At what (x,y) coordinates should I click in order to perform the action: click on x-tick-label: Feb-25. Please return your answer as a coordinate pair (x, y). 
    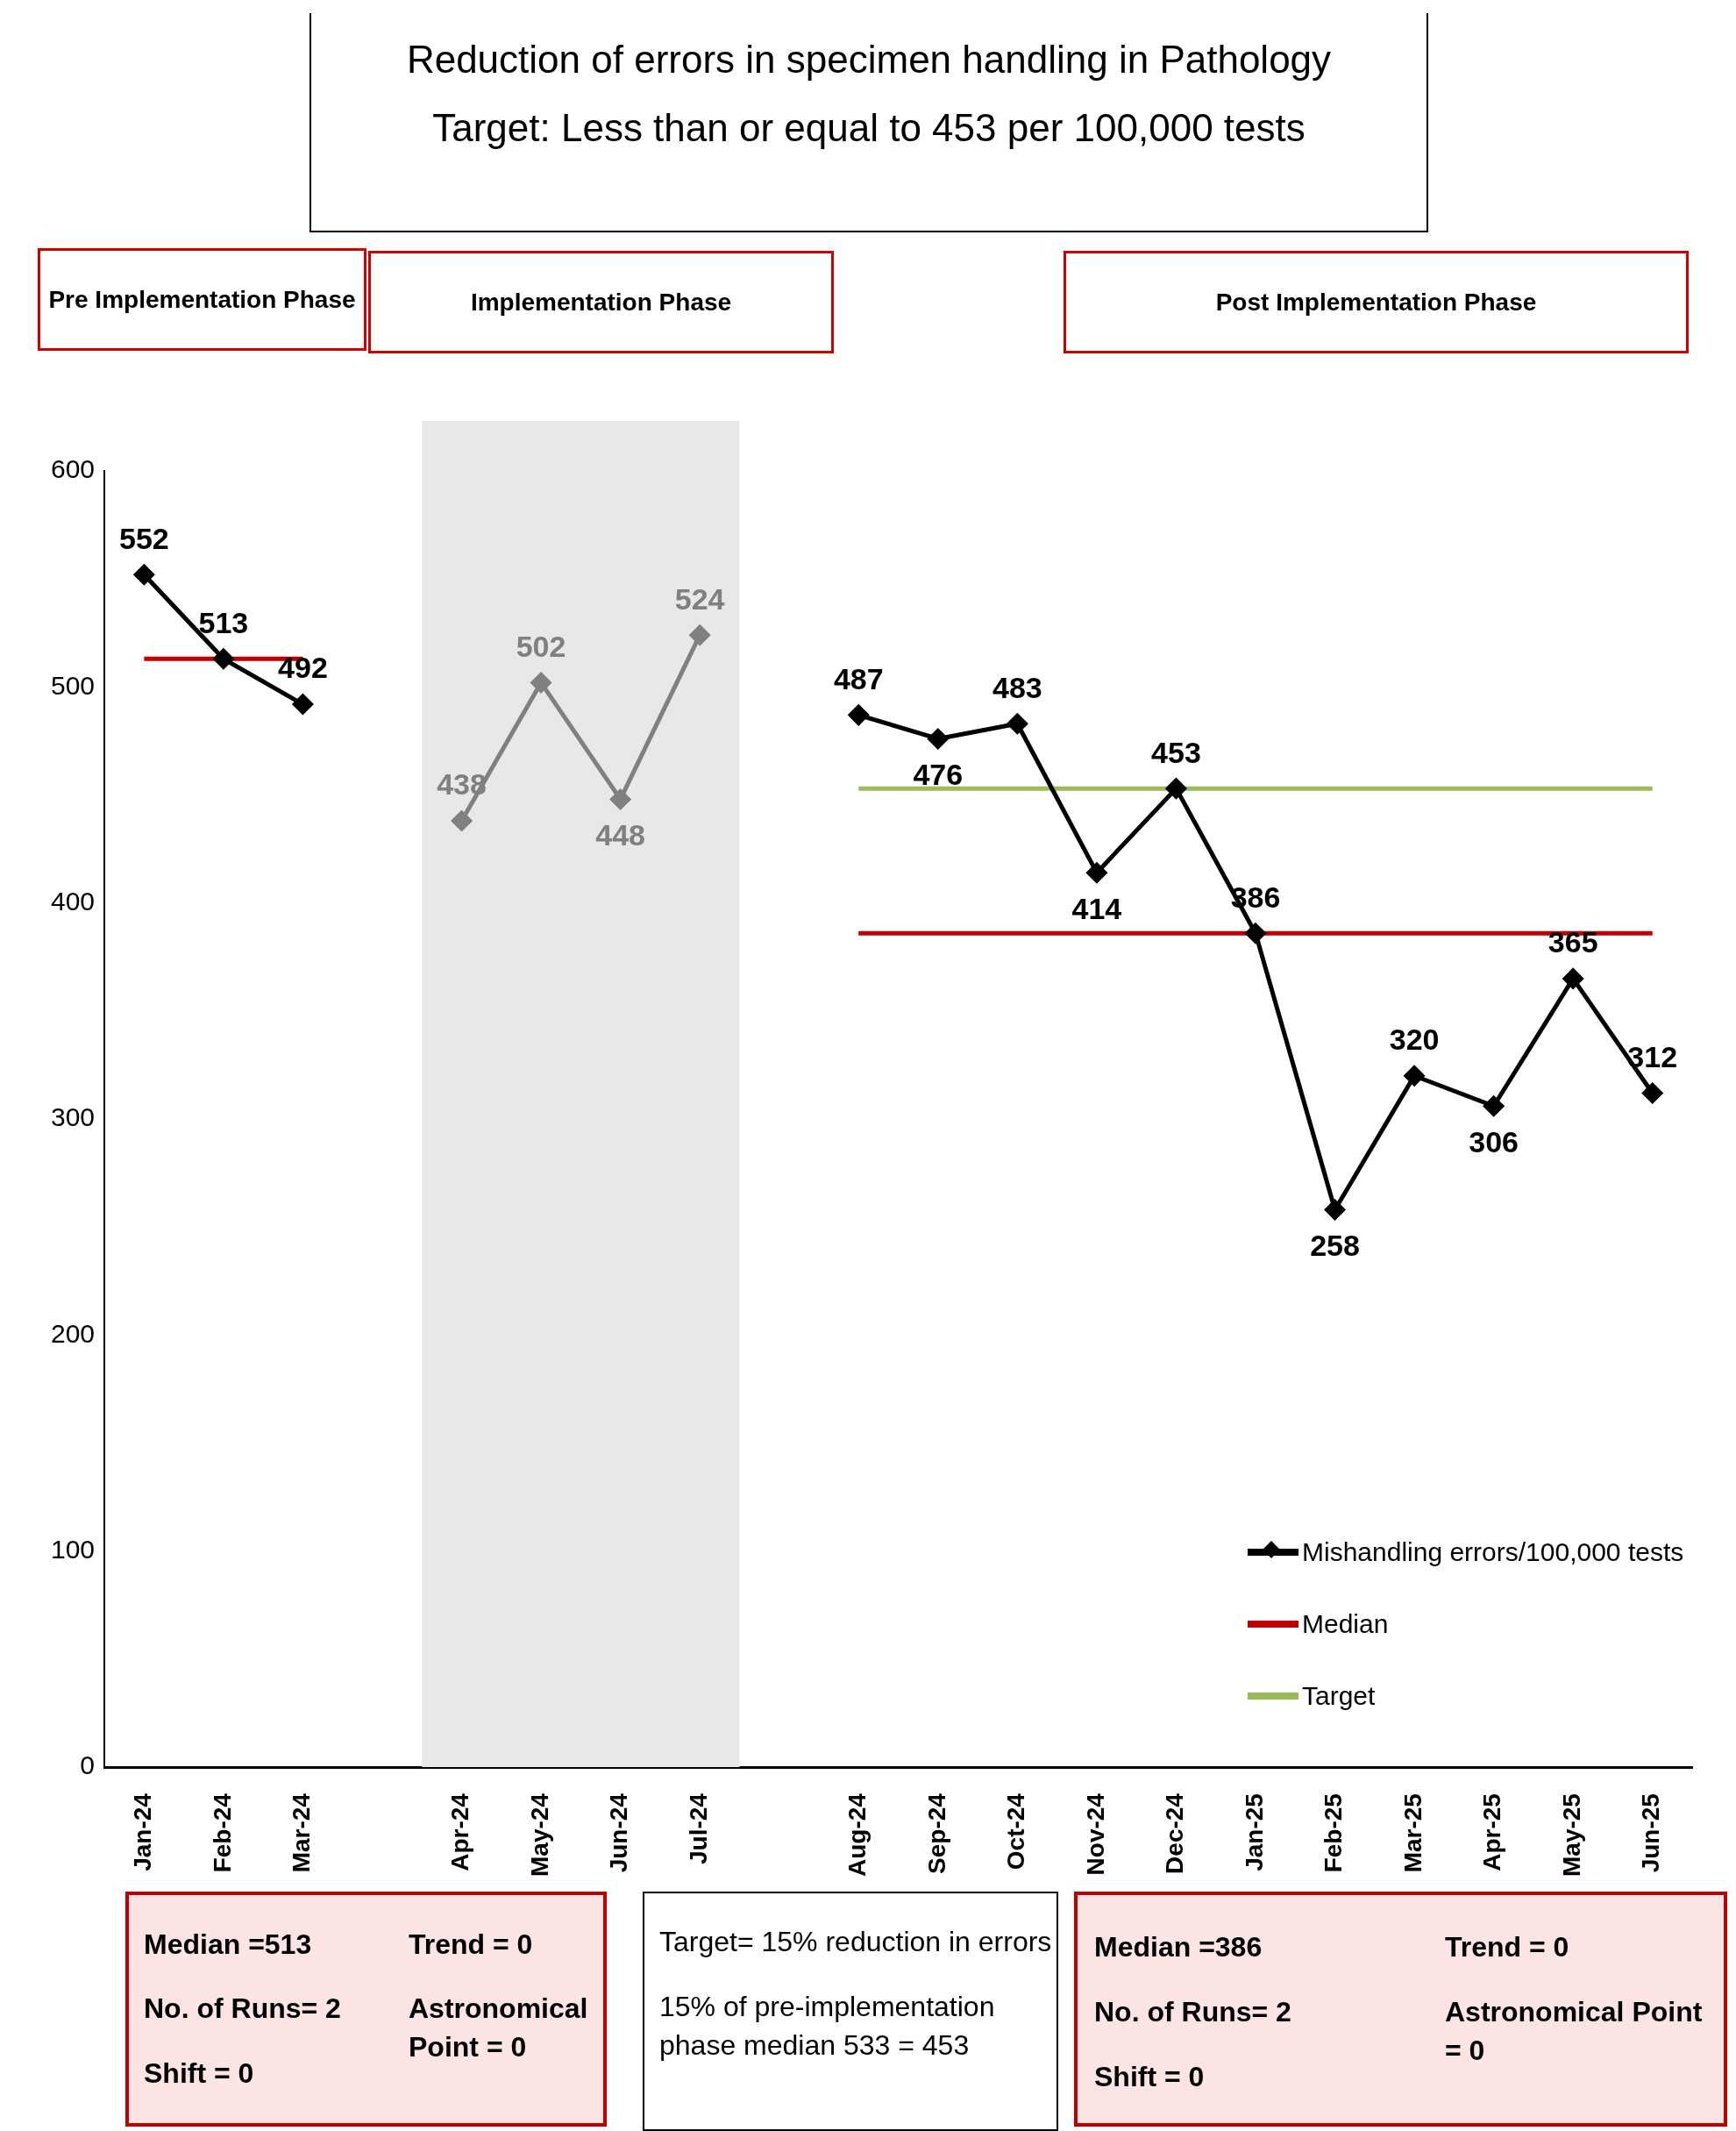
    Looking at the image, I should click on (1334, 1833).